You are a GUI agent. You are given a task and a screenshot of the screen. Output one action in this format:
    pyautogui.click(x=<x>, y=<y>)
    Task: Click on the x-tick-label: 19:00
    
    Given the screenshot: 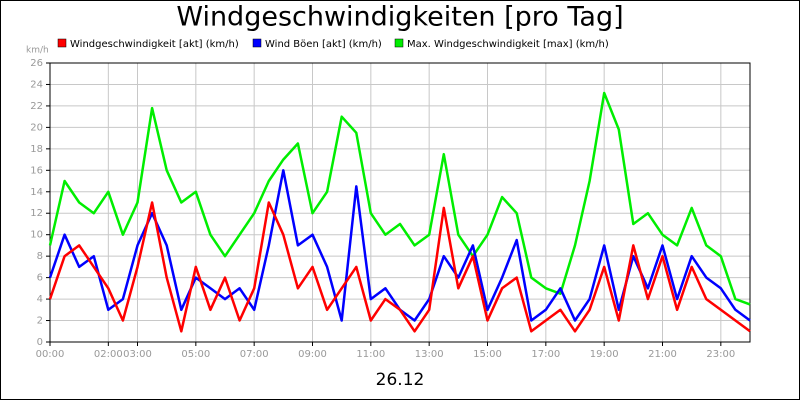 What is the action you would take?
    pyautogui.click(x=604, y=354)
    